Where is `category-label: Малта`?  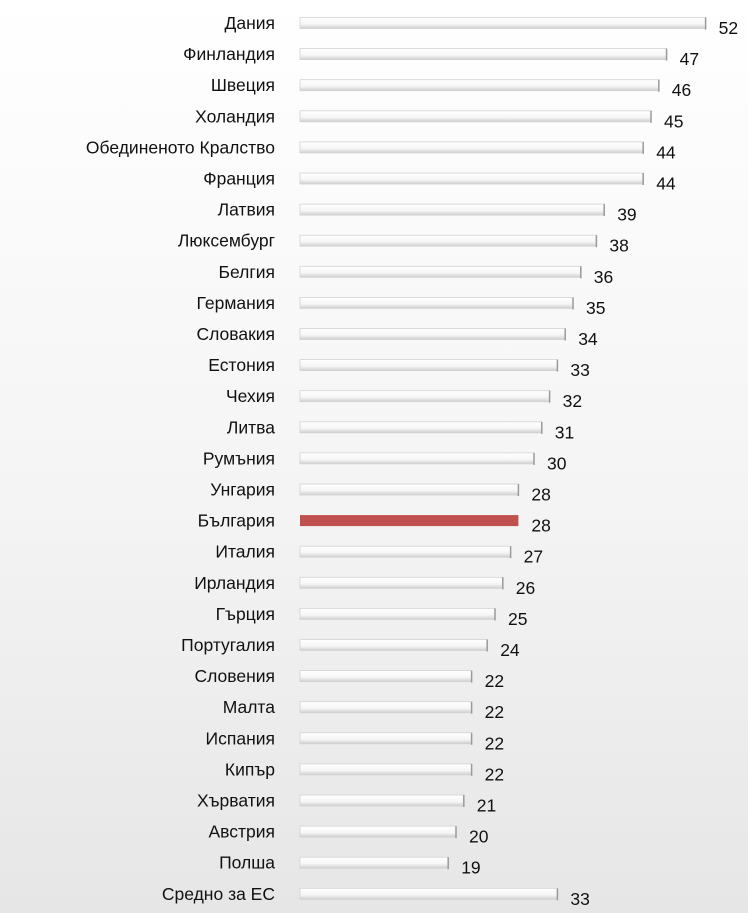
category-label: Малта is located at coordinates (249, 707).